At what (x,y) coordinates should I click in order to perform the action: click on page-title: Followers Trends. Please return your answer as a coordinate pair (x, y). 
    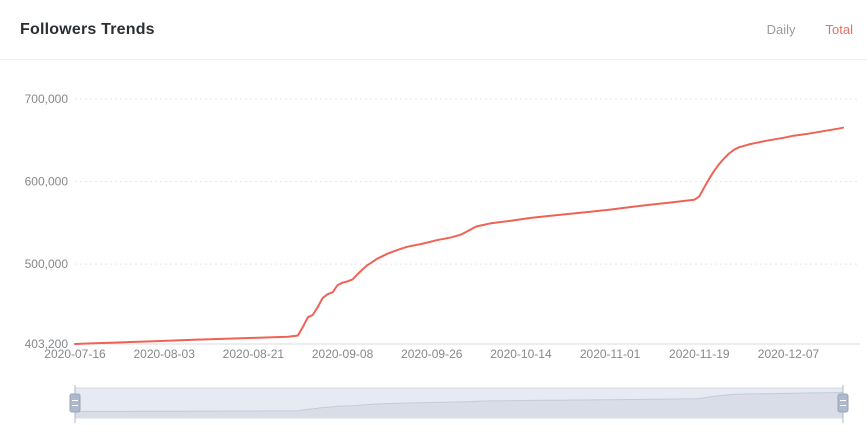
    Looking at the image, I should click on (87, 29).